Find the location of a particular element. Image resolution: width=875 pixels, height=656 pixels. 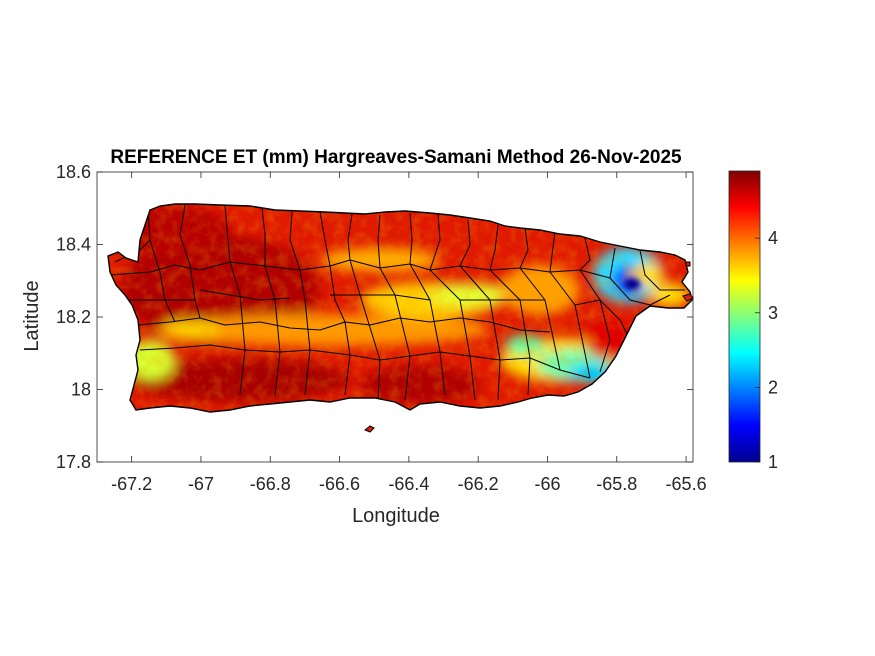

x-tick-label: -67 is located at coordinates (201, 484).